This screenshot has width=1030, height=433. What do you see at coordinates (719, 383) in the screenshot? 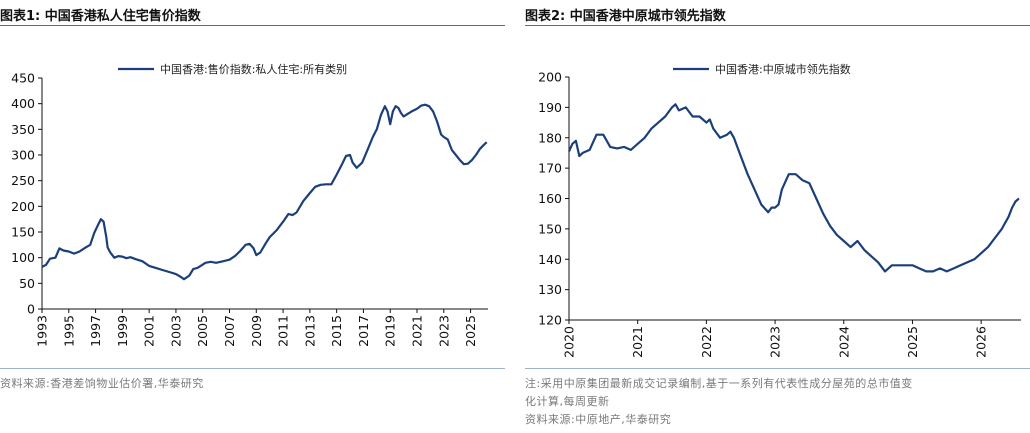
I see `note-line-1: 注:采用中原集团最新成交记录编制,基于一系列有代表性成分屋苑的总市值变` at bounding box center [719, 383].